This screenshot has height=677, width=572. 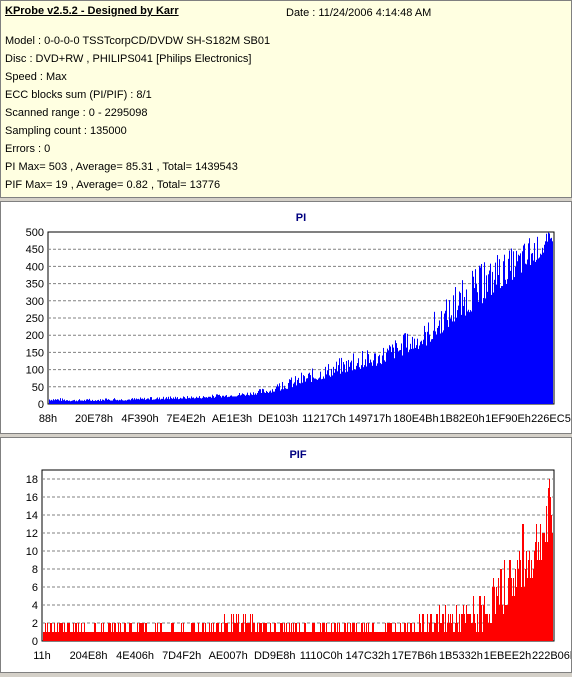 What do you see at coordinates (36, 77) in the screenshot?
I see `info-speed: Speed : Max` at bounding box center [36, 77].